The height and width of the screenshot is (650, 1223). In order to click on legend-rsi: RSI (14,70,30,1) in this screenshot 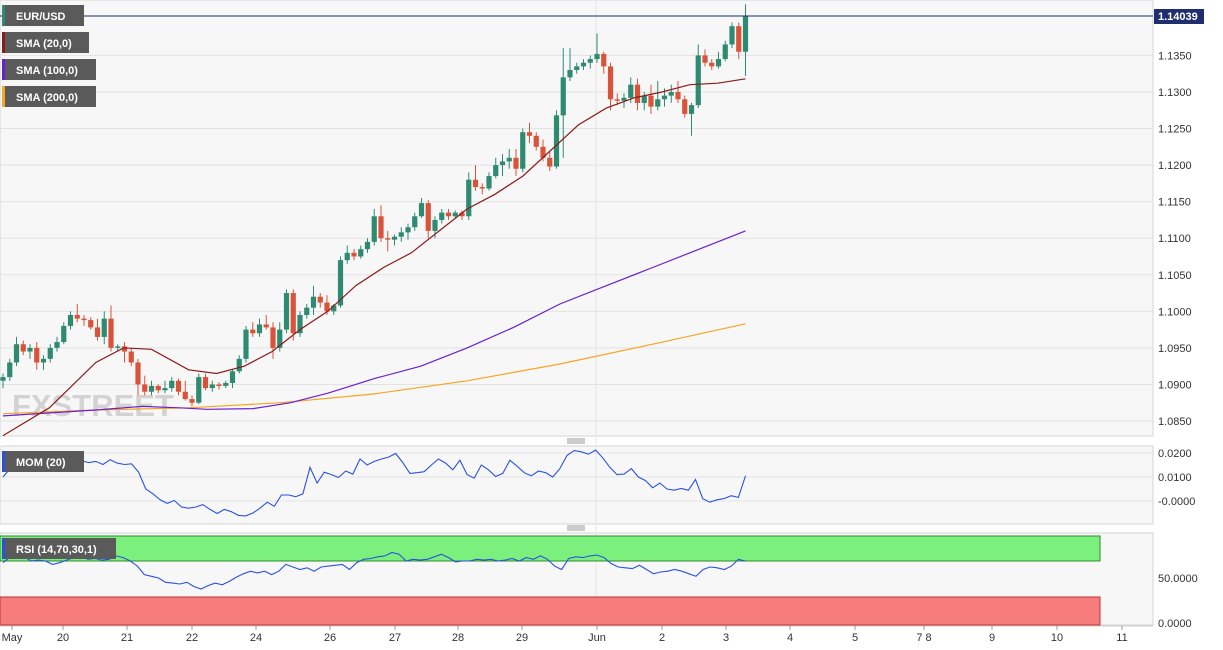, I will do `click(59, 548)`.